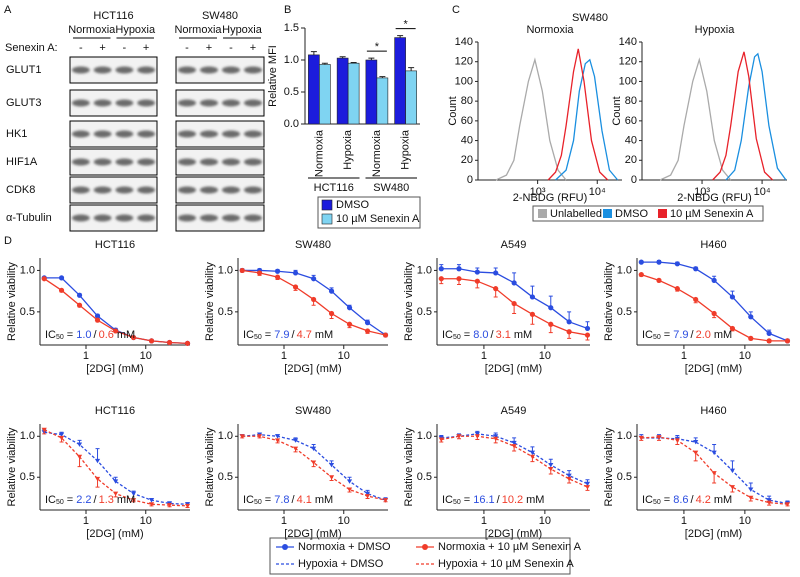 This screenshot has height=577, width=800. I want to click on group-label: SW480, so click(391, 188).